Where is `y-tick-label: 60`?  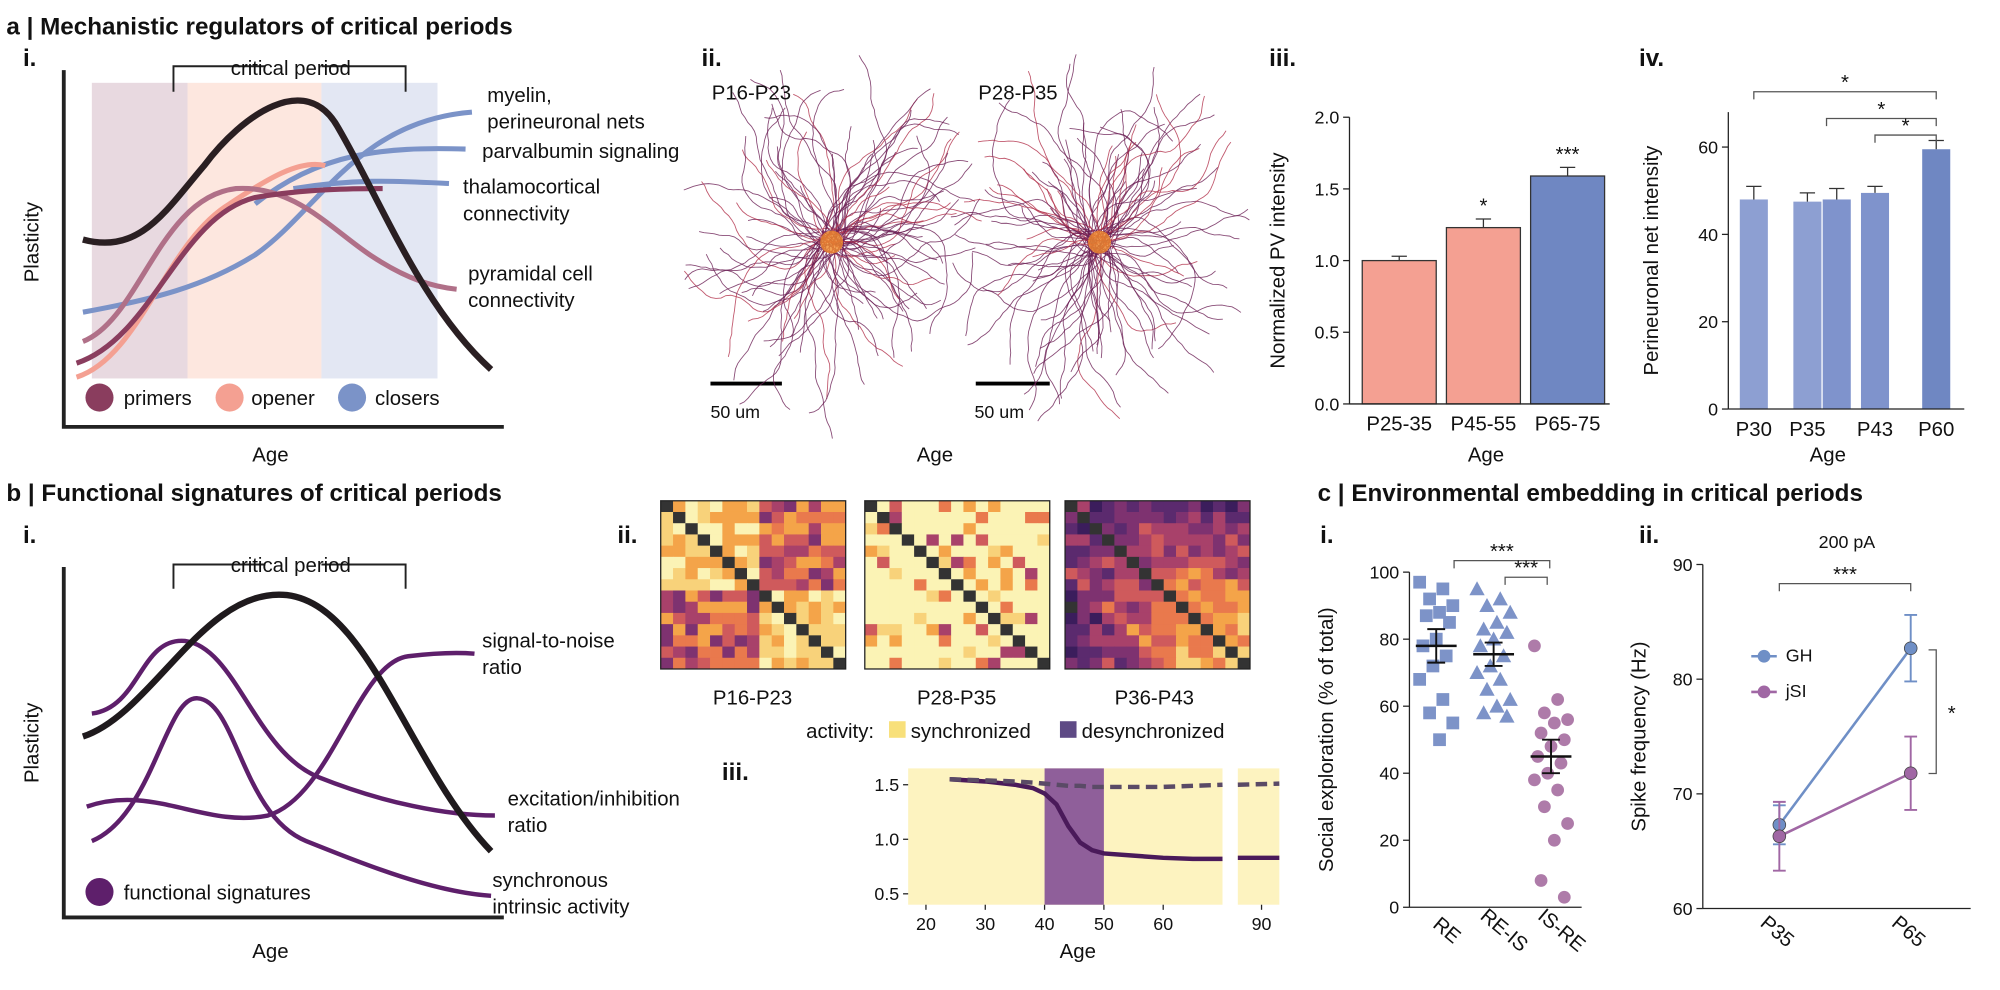 y-tick-label: 60 is located at coordinates (1389, 707).